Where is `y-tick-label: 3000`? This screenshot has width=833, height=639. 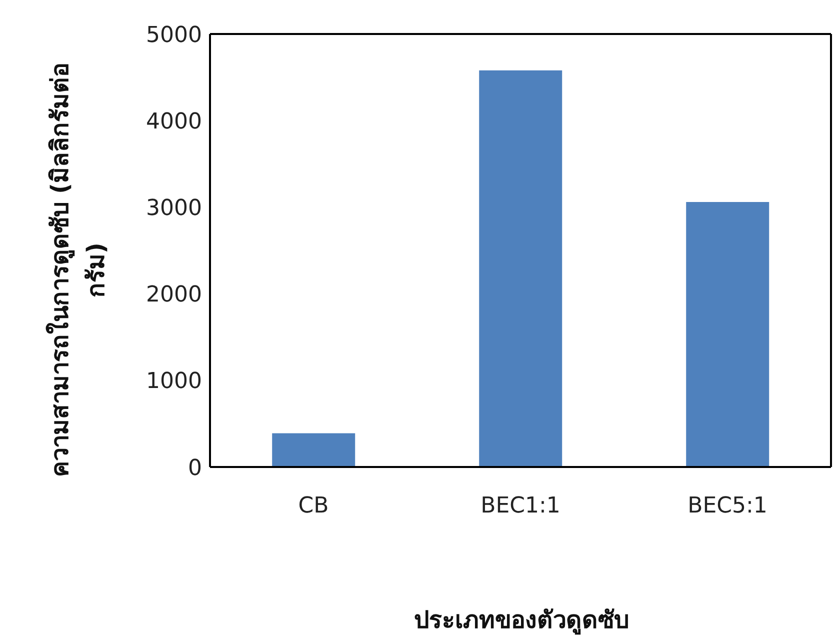 y-tick-label: 3000 is located at coordinates (174, 209).